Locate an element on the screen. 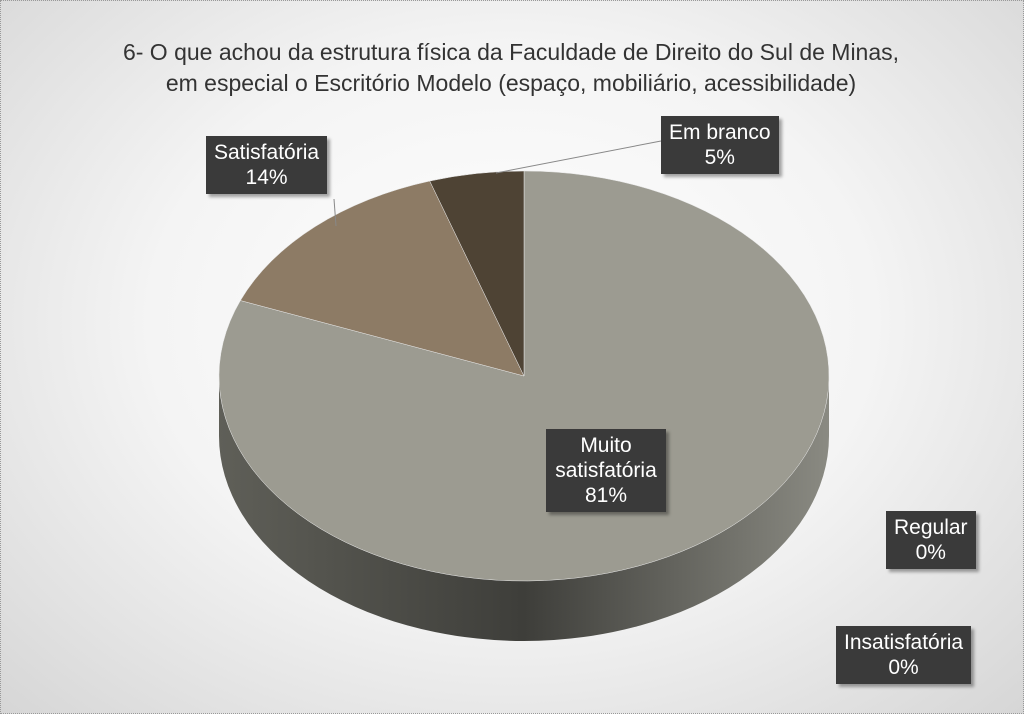 This screenshot has height=714, width=1024. data-label: Satisfatória 14% is located at coordinates (267, 165).